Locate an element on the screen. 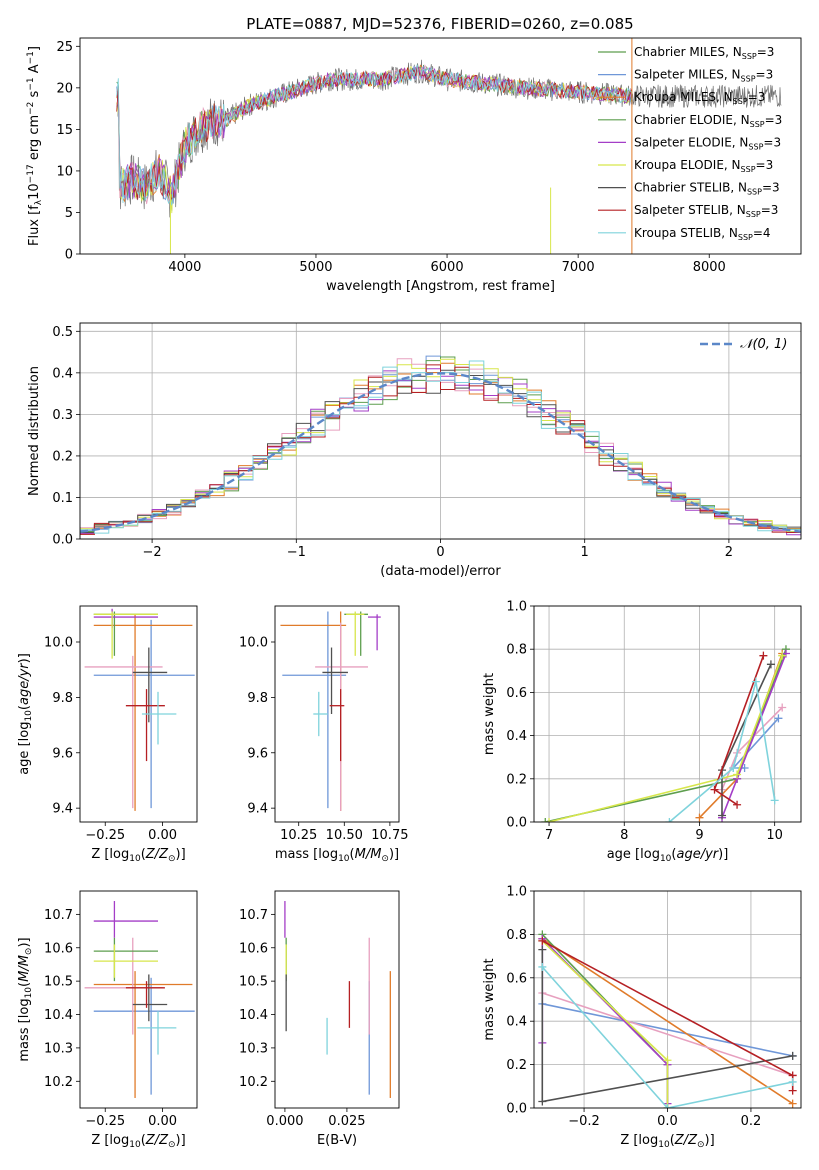  histogram-steps is located at coordinates (440, 446).